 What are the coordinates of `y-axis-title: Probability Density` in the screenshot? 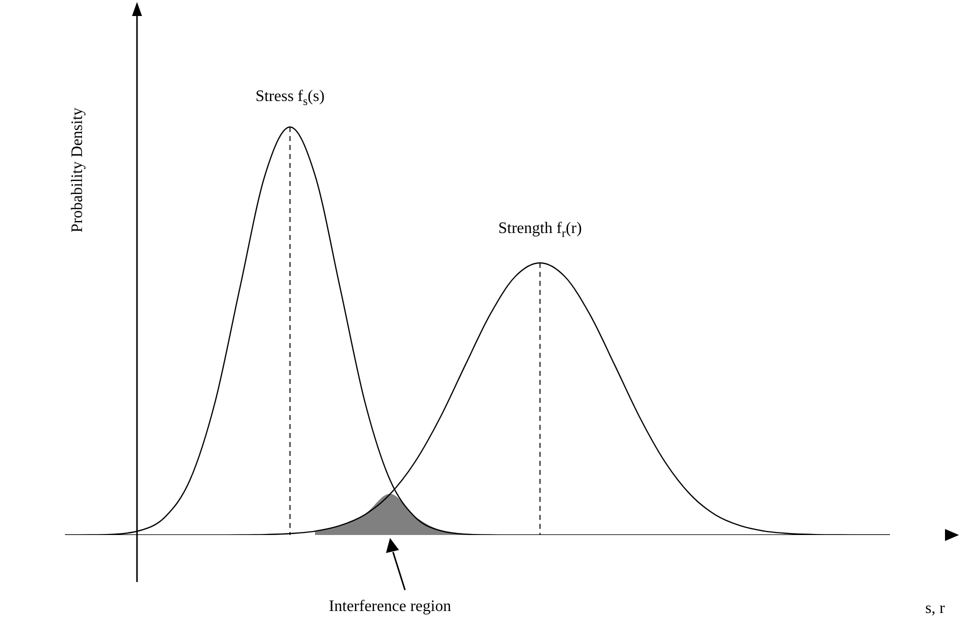 It's located at (77, 170).